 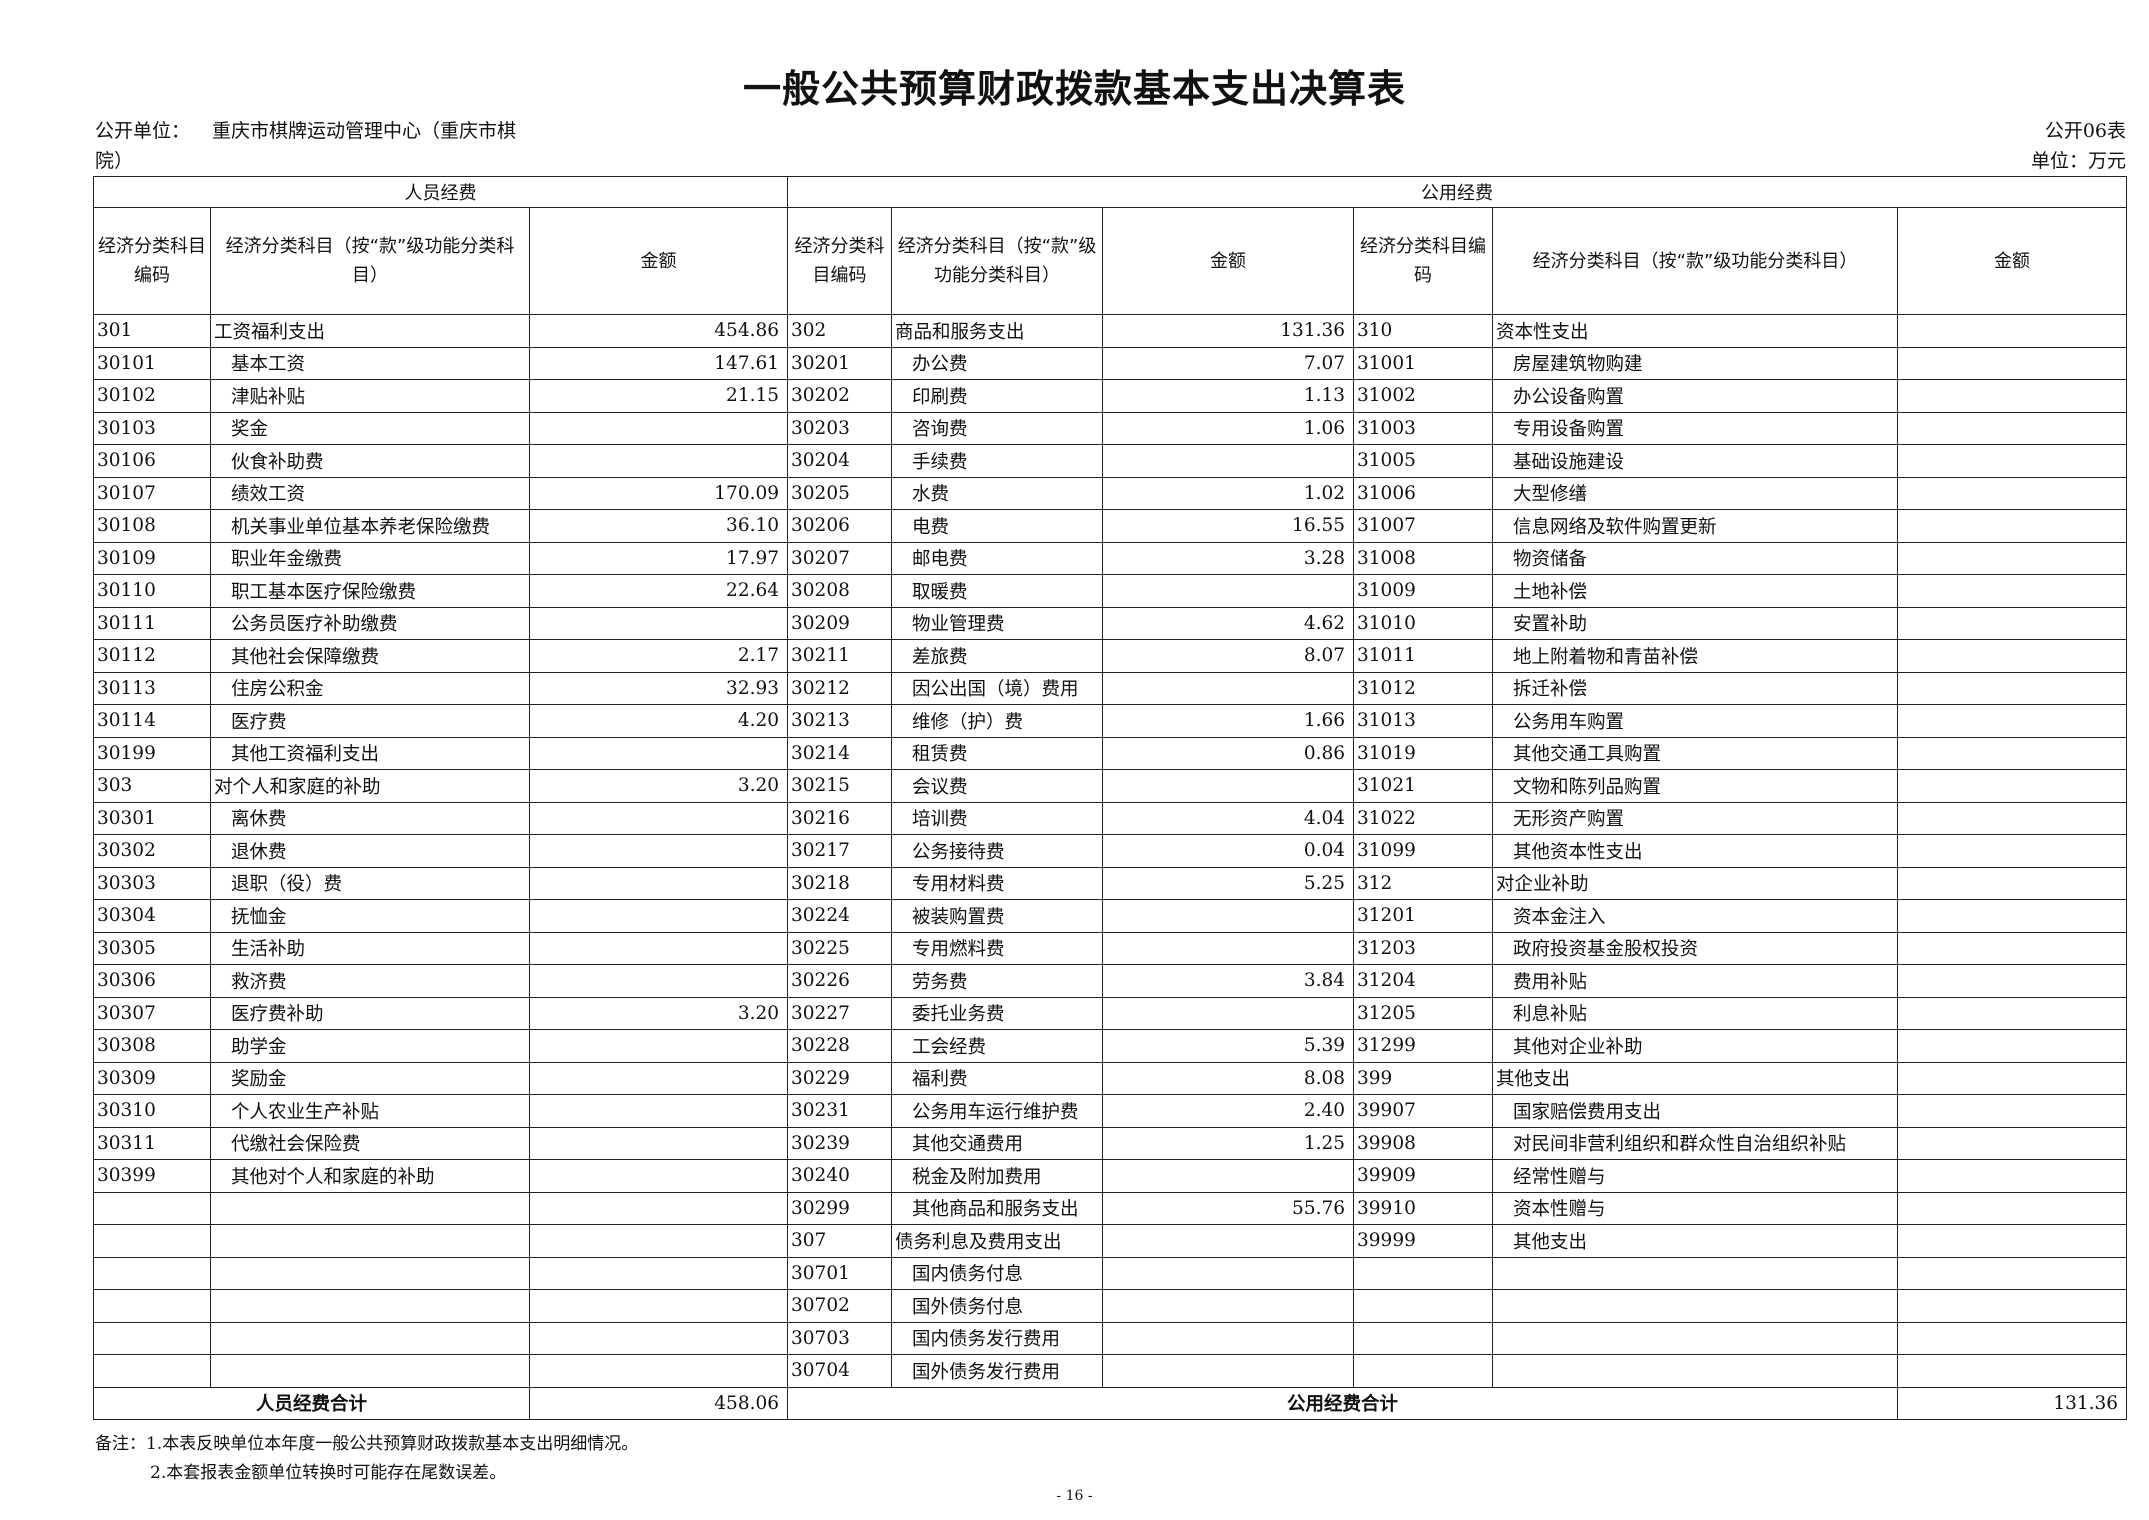 I want to click on table-row: 30304 抚恤金 30224 被装购置费 31201 资本金注入, so click(x=1110, y=916).